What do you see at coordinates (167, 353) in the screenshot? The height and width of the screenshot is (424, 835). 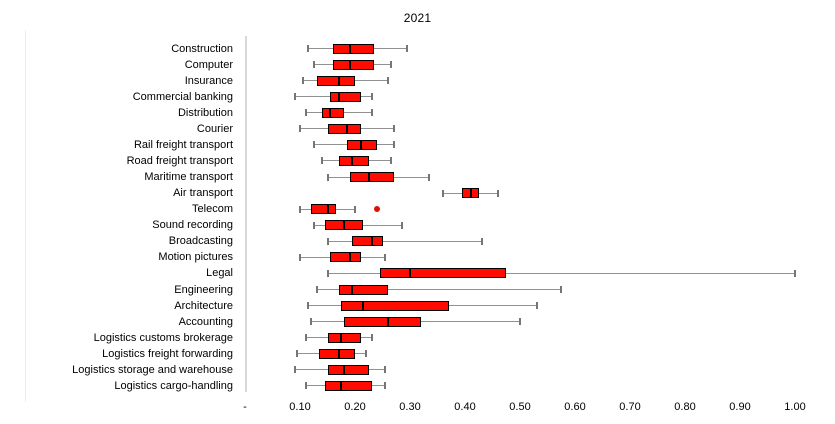 I see `category-label: Logistics freight forwarding` at bounding box center [167, 353].